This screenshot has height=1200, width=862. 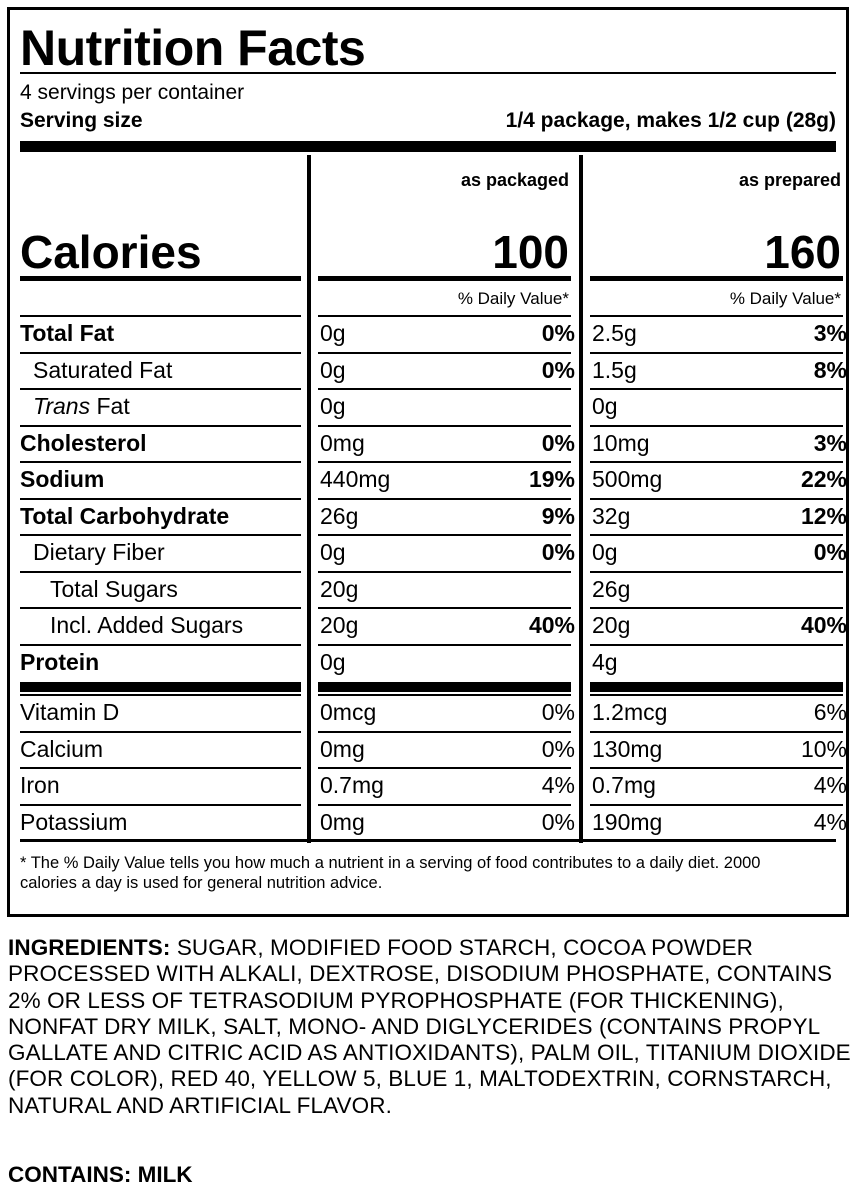 What do you see at coordinates (342, 748) in the screenshot?
I see `amount-packaged: 0mg` at bounding box center [342, 748].